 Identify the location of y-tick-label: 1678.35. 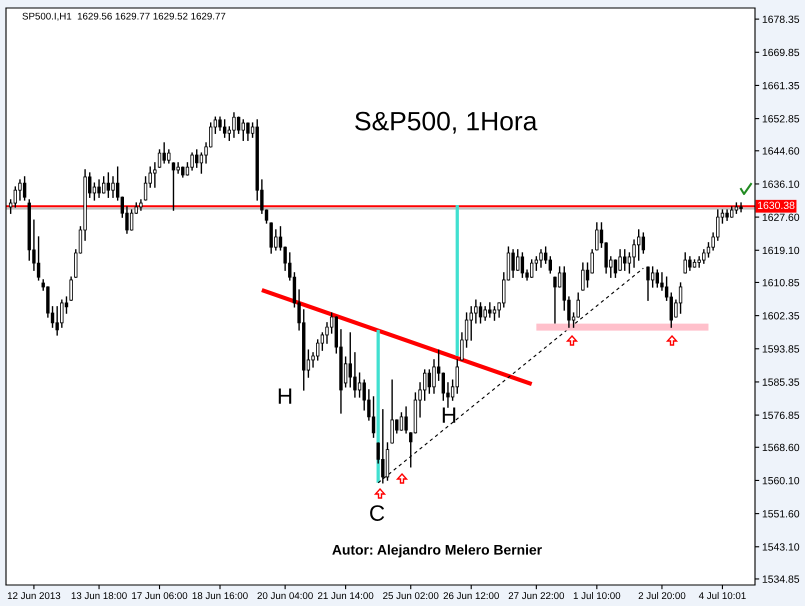
(781, 19).